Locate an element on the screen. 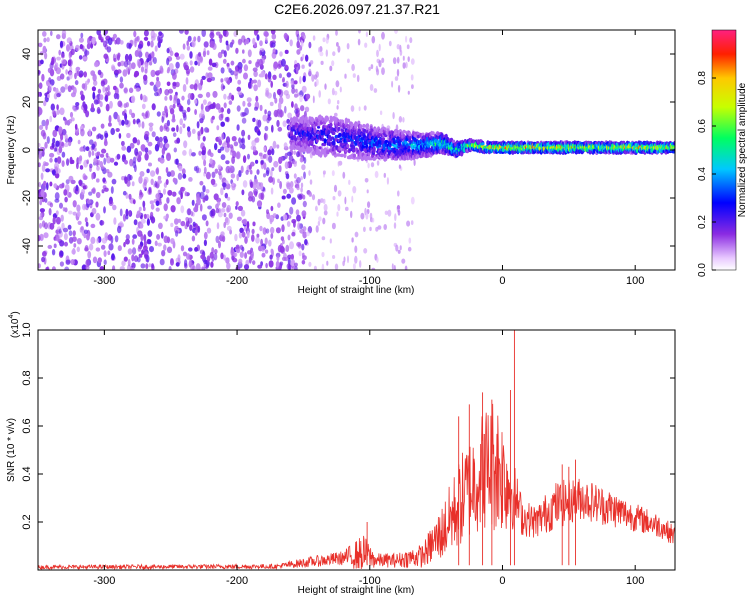  colorbar-ticks: 0.00.20.40.60.8 is located at coordinates (706, 174).